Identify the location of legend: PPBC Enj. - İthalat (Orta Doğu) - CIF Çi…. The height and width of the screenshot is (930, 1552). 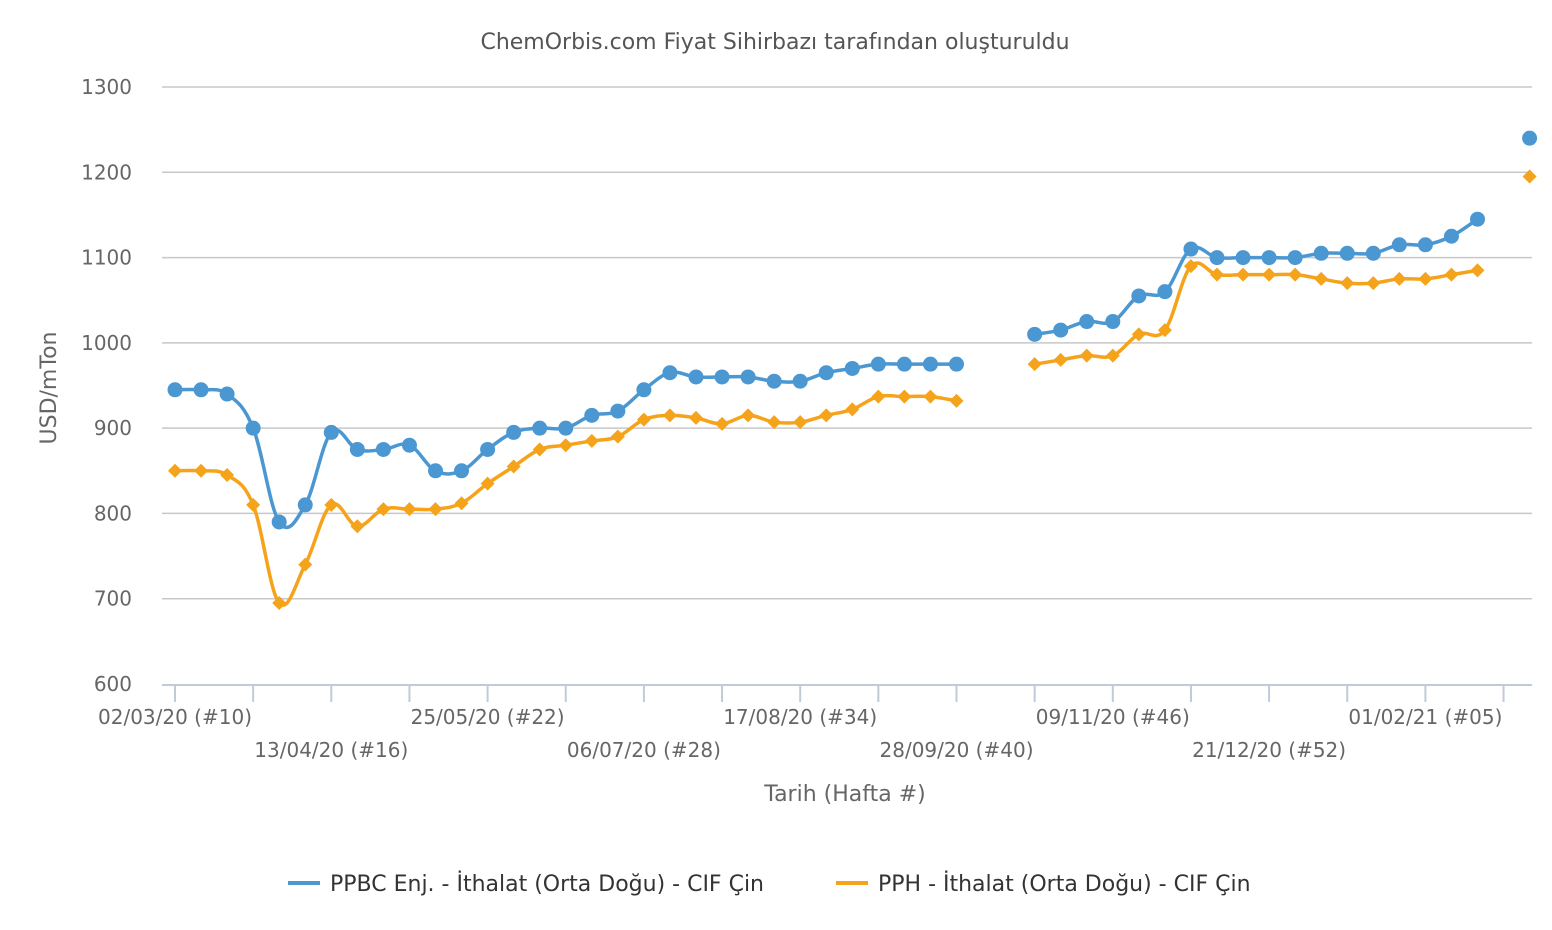
(769, 884).